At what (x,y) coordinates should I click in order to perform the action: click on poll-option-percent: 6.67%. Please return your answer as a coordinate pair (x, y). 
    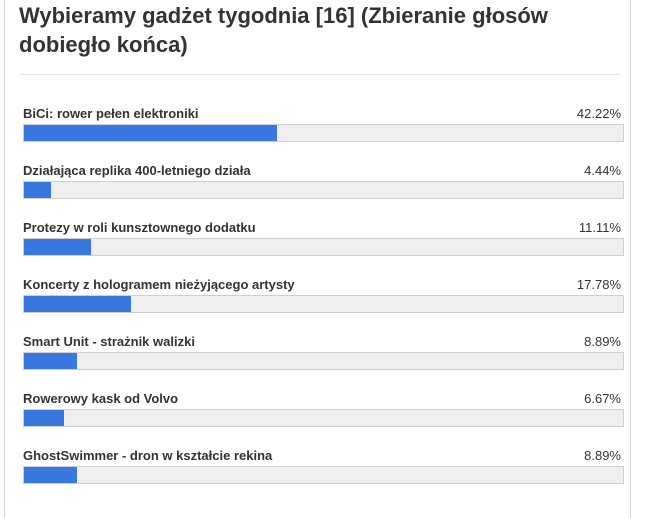
    Looking at the image, I should click on (602, 398).